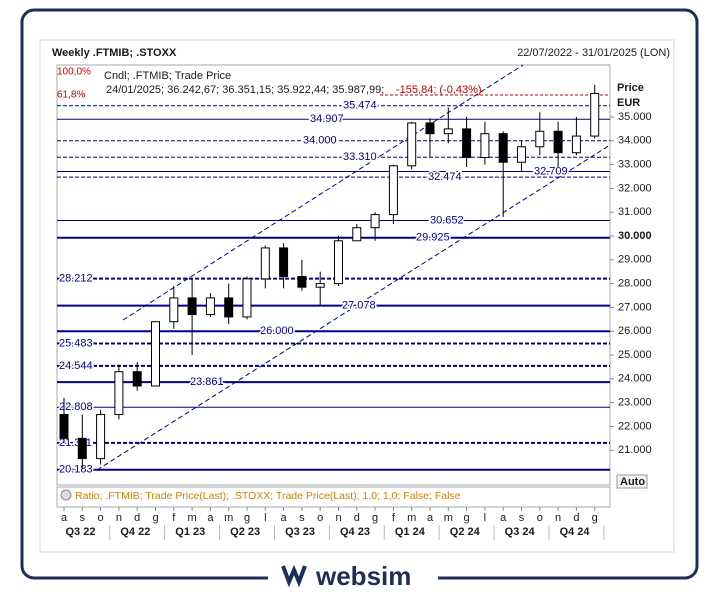 The height and width of the screenshot is (599, 718). What do you see at coordinates (635, 355) in the screenshot?
I see `y-tick-label: 25.000` at bounding box center [635, 355].